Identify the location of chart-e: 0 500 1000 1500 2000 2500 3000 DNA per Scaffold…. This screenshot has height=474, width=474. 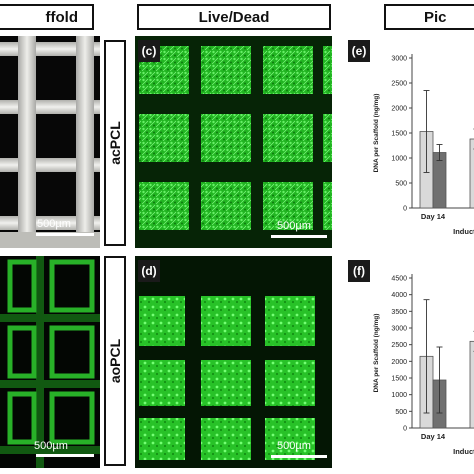
(407, 142).